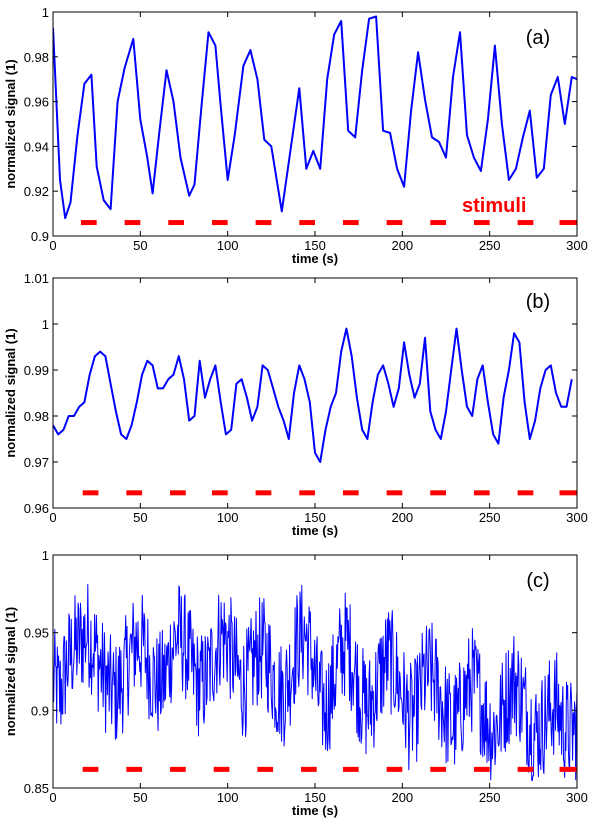 The width and height of the screenshot is (602, 828). What do you see at coordinates (36, 191) in the screenshot?
I see `y-tick-label: 0.92` at bounding box center [36, 191].